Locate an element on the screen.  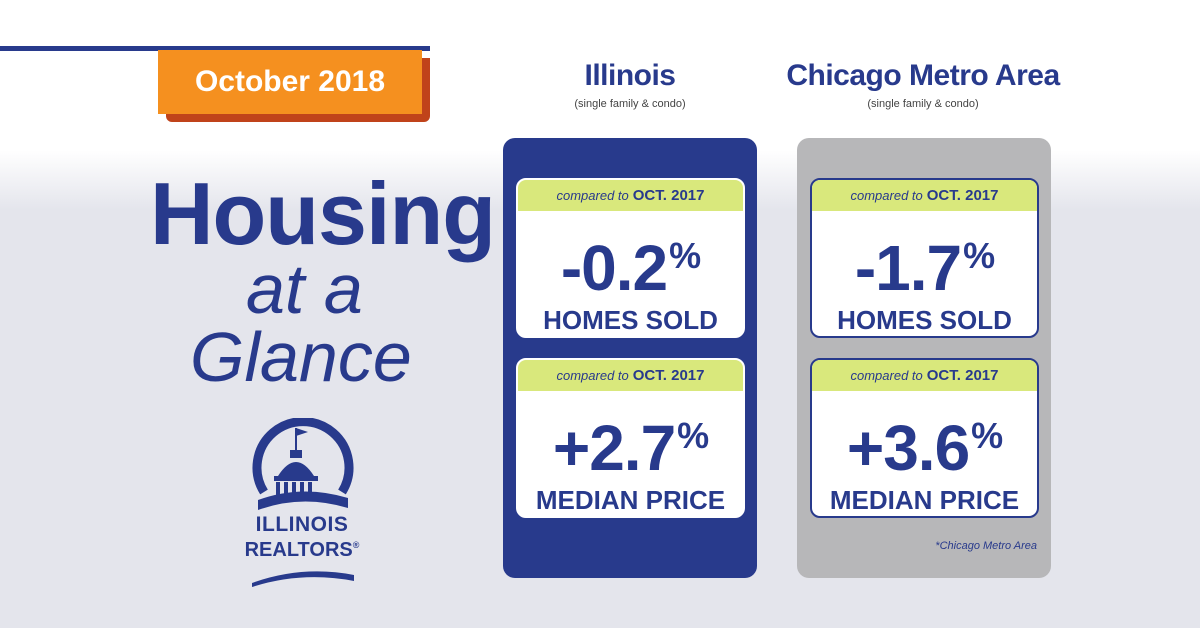
stat-number: +2.7 is located at coordinates (614, 448).